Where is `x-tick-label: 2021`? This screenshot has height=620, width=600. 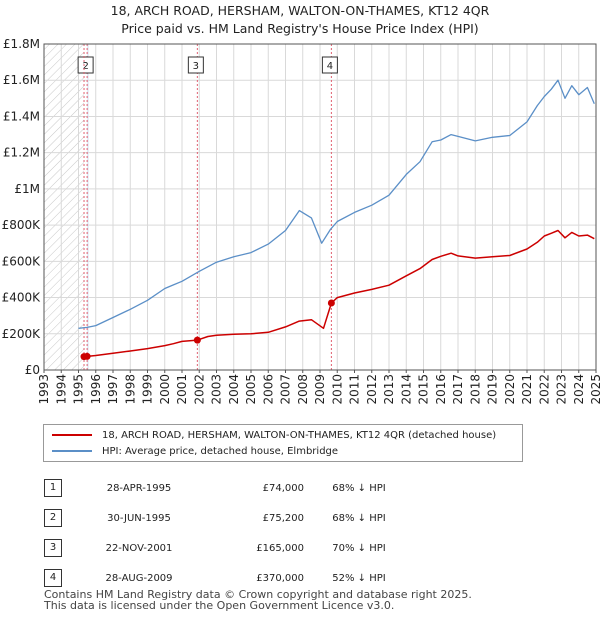 x-tick-label: 2021 is located at coordinates (527, 389).